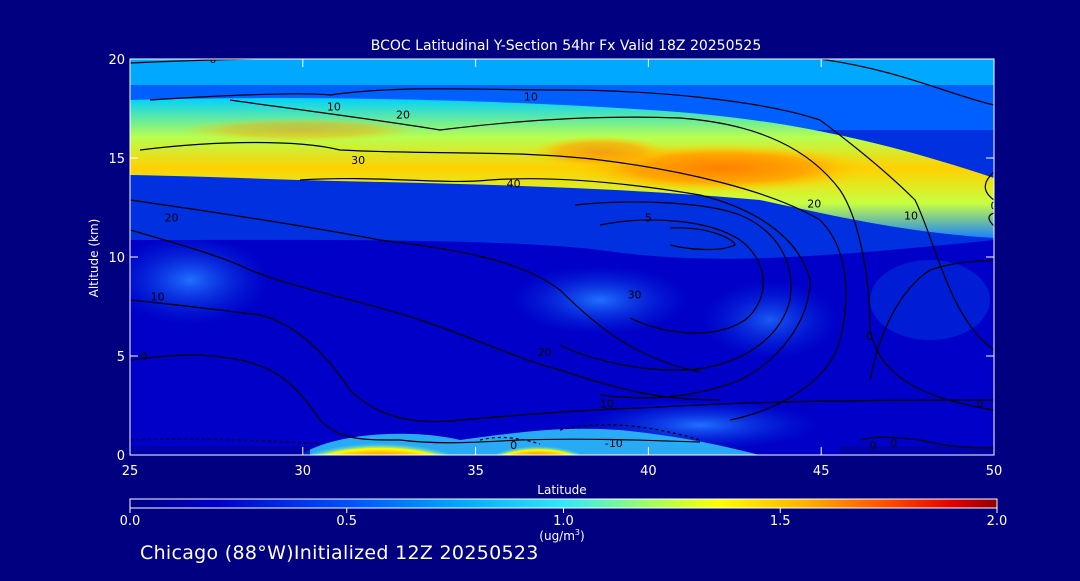  I want to click on colorbar-tick-label: 1.0, so click(563, 521).